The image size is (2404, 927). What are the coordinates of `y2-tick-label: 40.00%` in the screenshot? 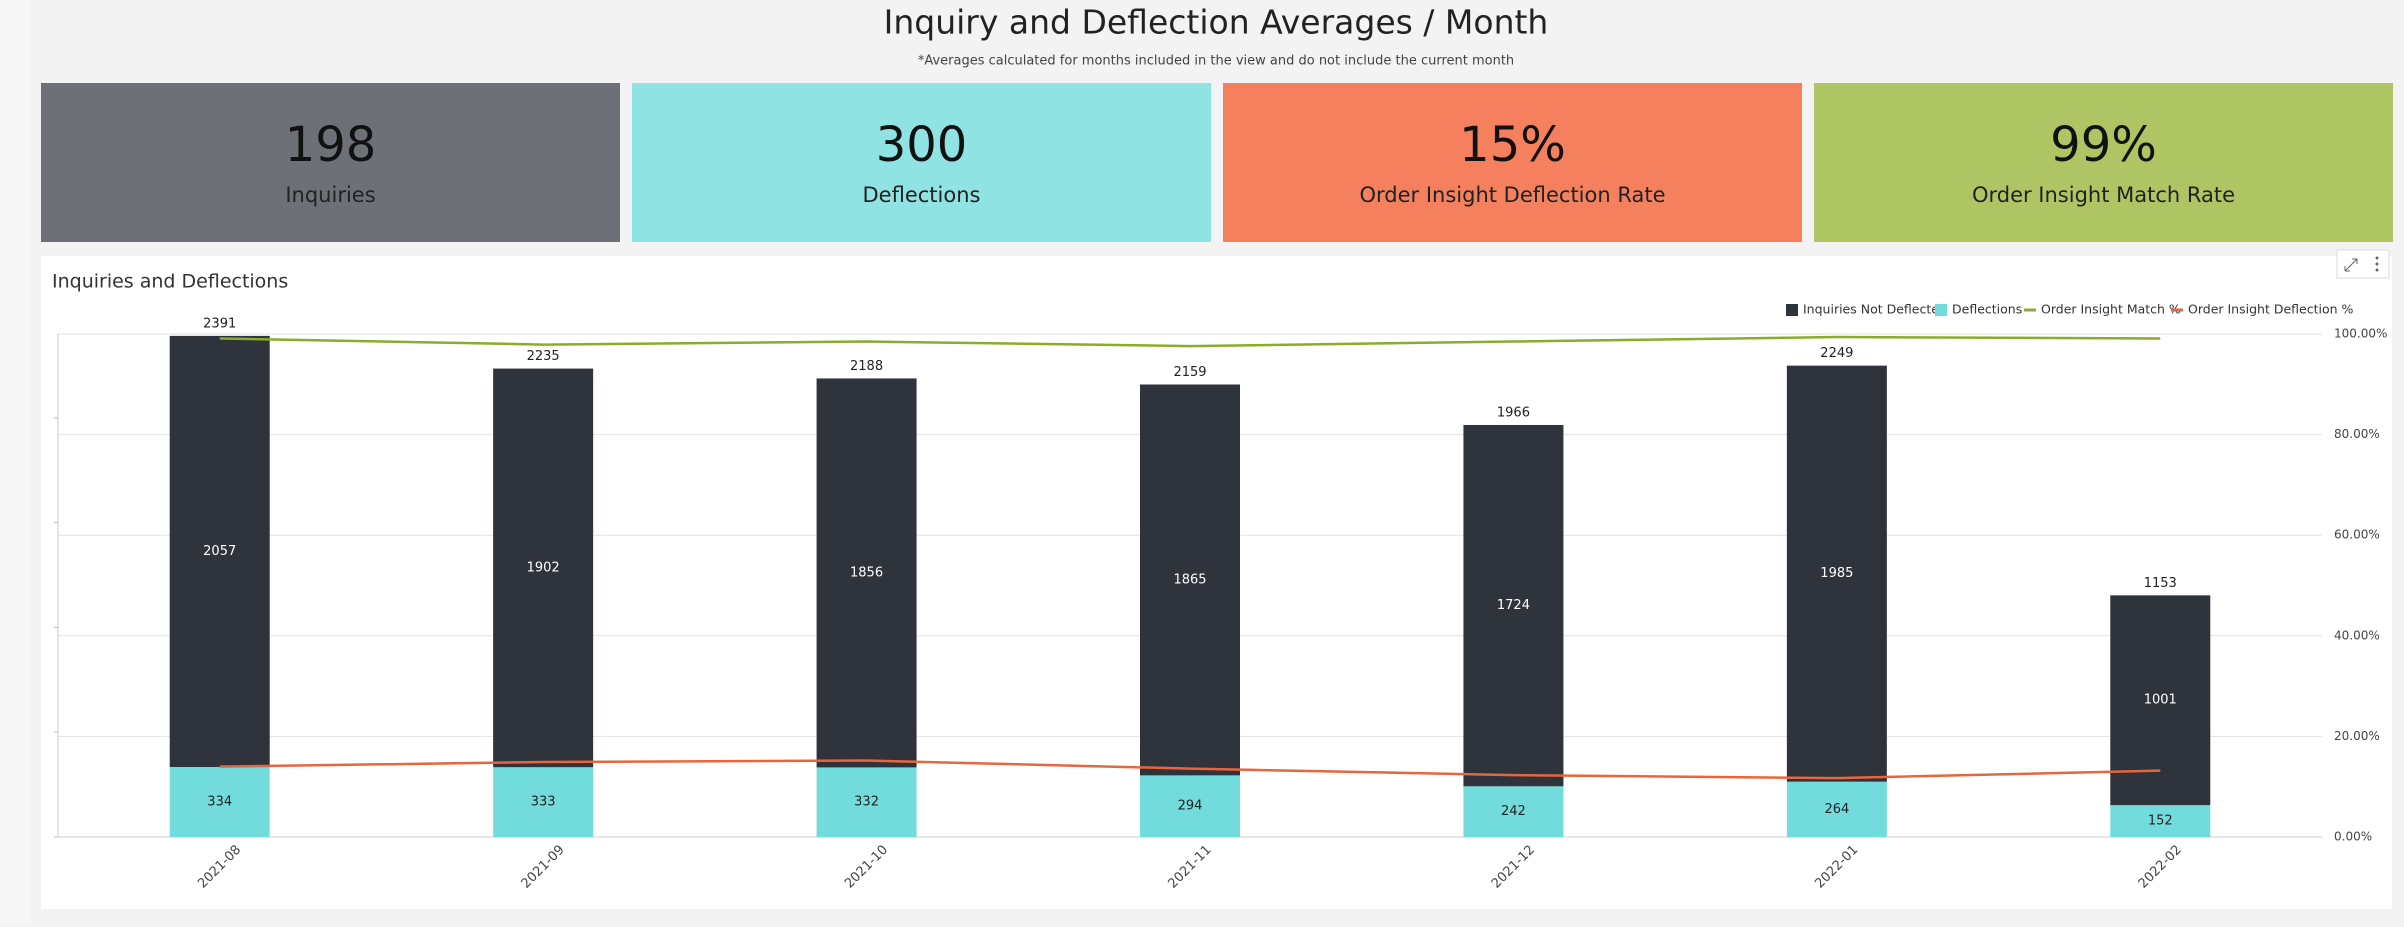 It's located at (2357, 635).